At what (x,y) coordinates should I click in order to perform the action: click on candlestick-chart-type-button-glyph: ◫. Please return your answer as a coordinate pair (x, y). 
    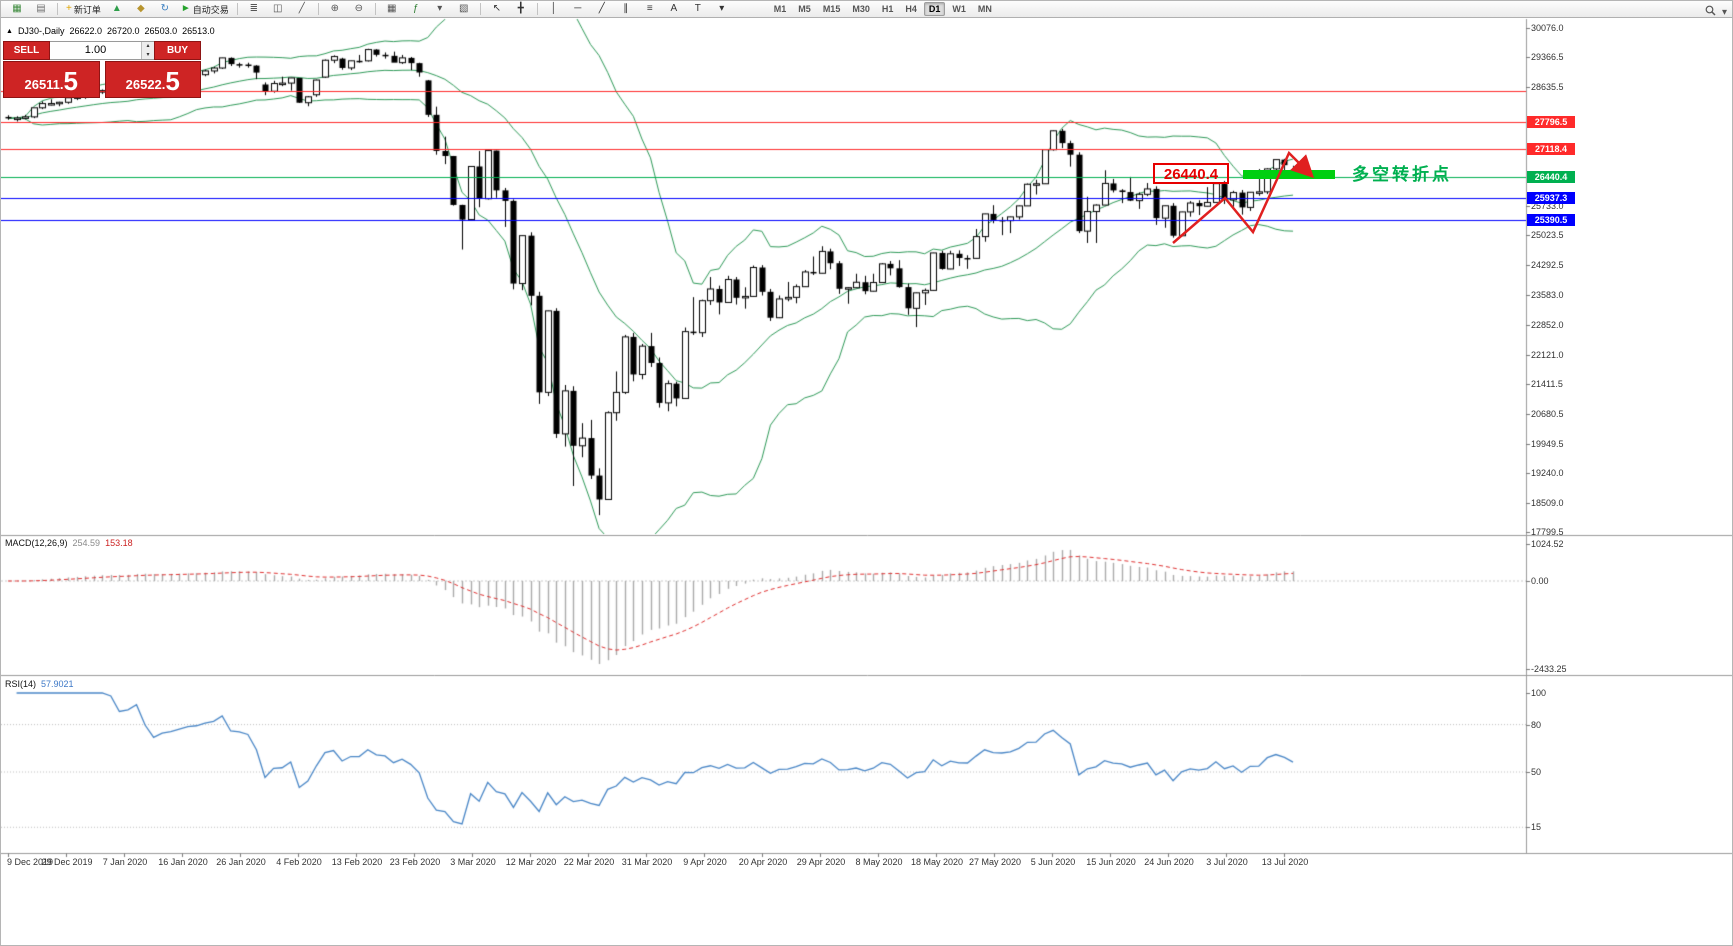
    Looking at the image, I should click on (278, 8).